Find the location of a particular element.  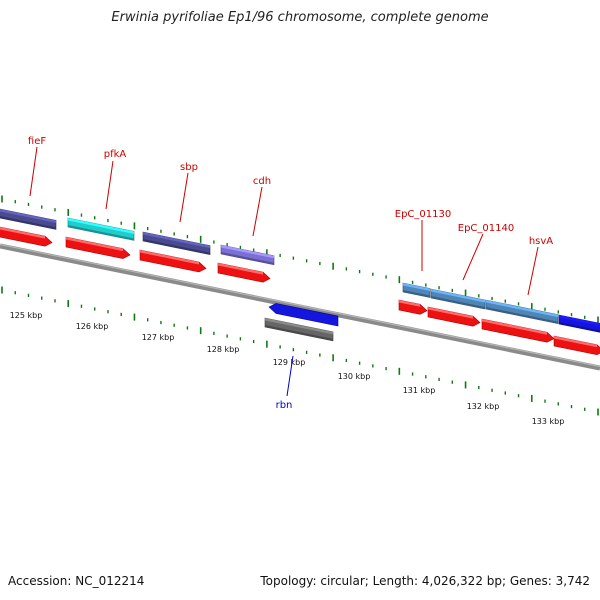

scale-label-129kbp: 129 kbp is located at coordinates (289, 362).